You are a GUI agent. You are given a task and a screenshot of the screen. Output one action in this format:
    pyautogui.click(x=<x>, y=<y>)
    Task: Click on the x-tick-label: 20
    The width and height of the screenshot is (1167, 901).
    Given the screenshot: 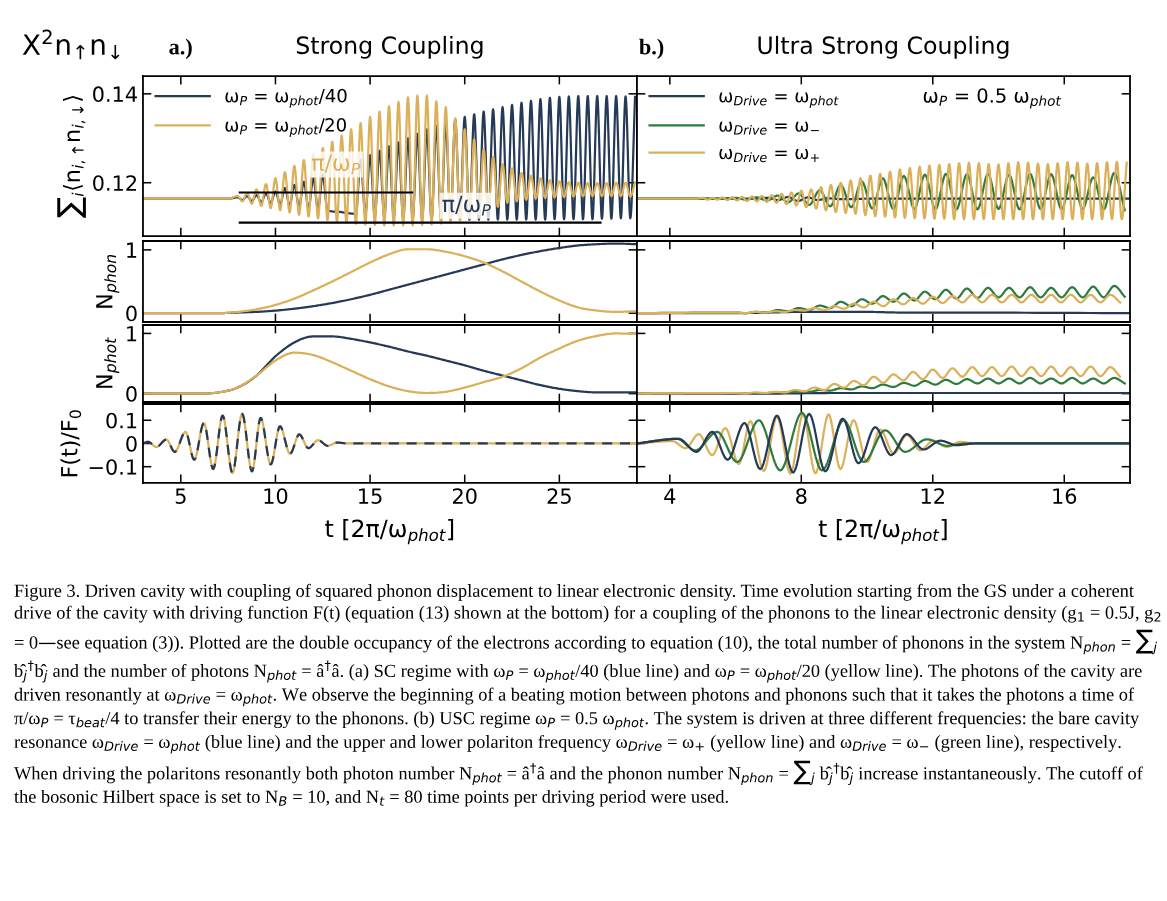 What is the action you would take?
    pyautogui.click(x=464, y=496)
    